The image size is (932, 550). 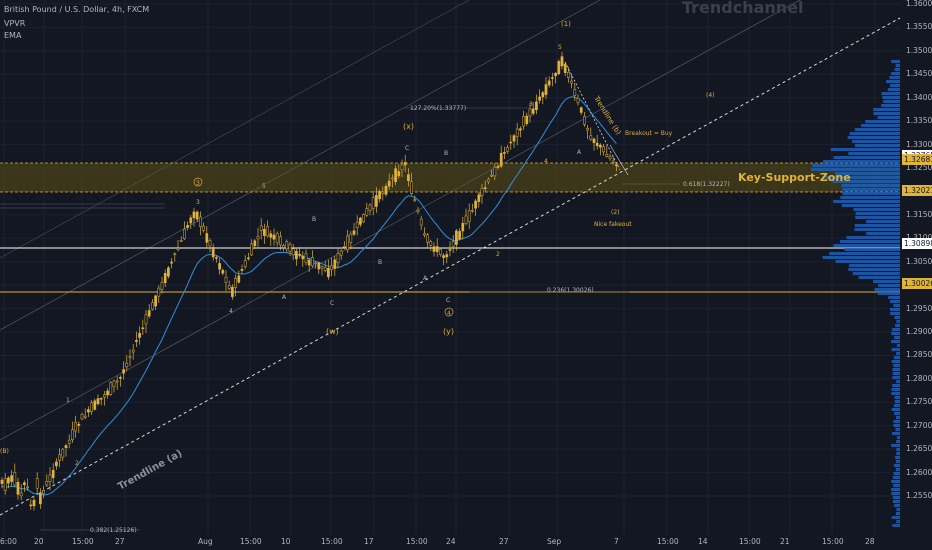 I want to click on wave-1-top: (1), so click(x=566, y=24).